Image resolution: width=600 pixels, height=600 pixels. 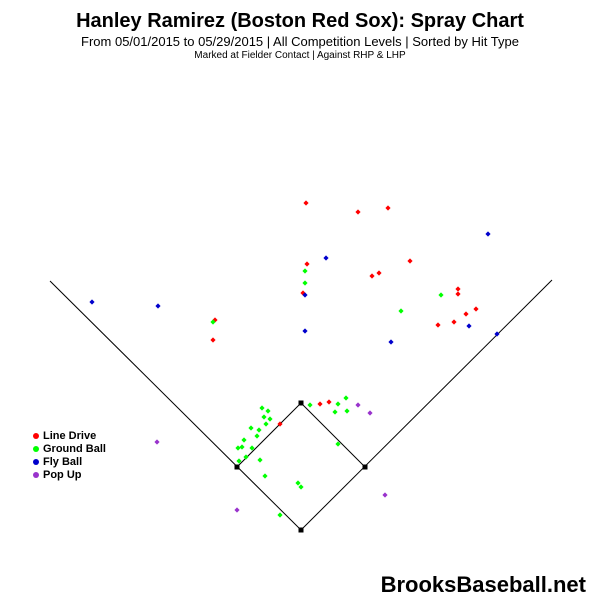 What do you see at coordinates (483, 584) in the screenshot?
I see `watermark: BrooksBaseball.net` at bounding box center [483, 584].